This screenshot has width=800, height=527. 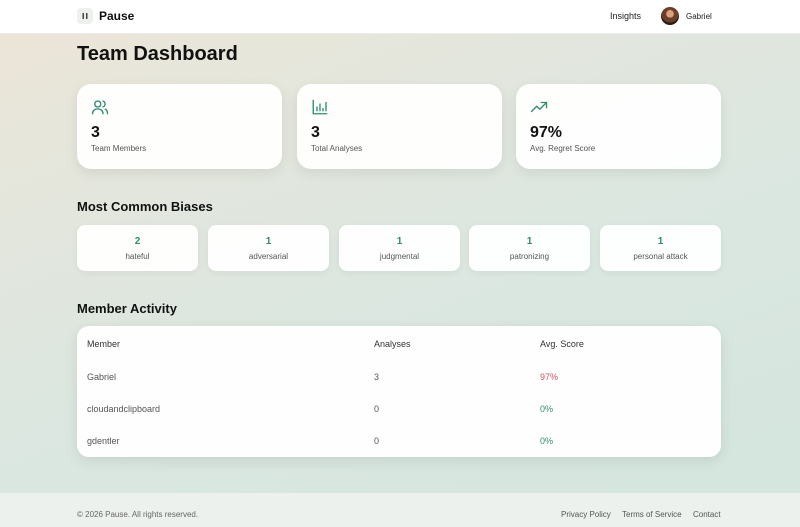 What do you see at coordinates (529, 248) in the screenshot?
I see `bias-card: 1 patronizing` at bounding box center [529, 248].